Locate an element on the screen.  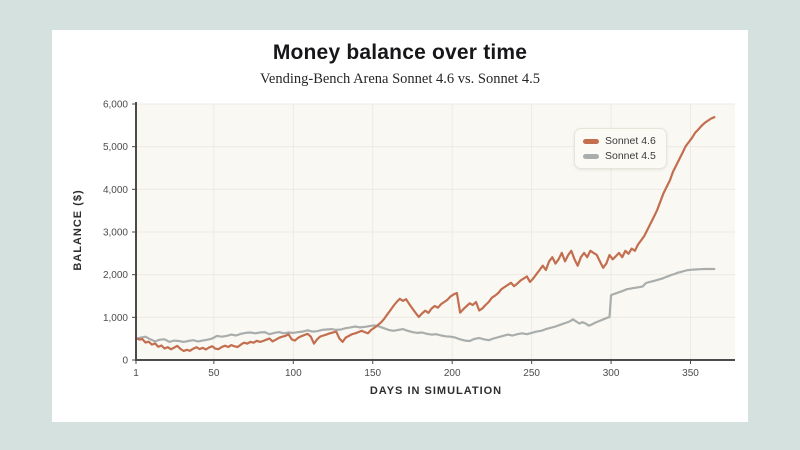
svg-text: 250 is located at coordinates (531, 373).